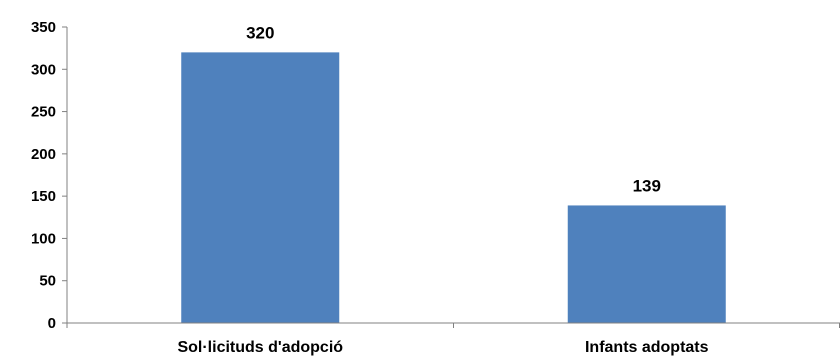 Image resolution: width=840 pixels, height=356 pixels. I want to click on y-tick-label: 0, so click(52, 323).